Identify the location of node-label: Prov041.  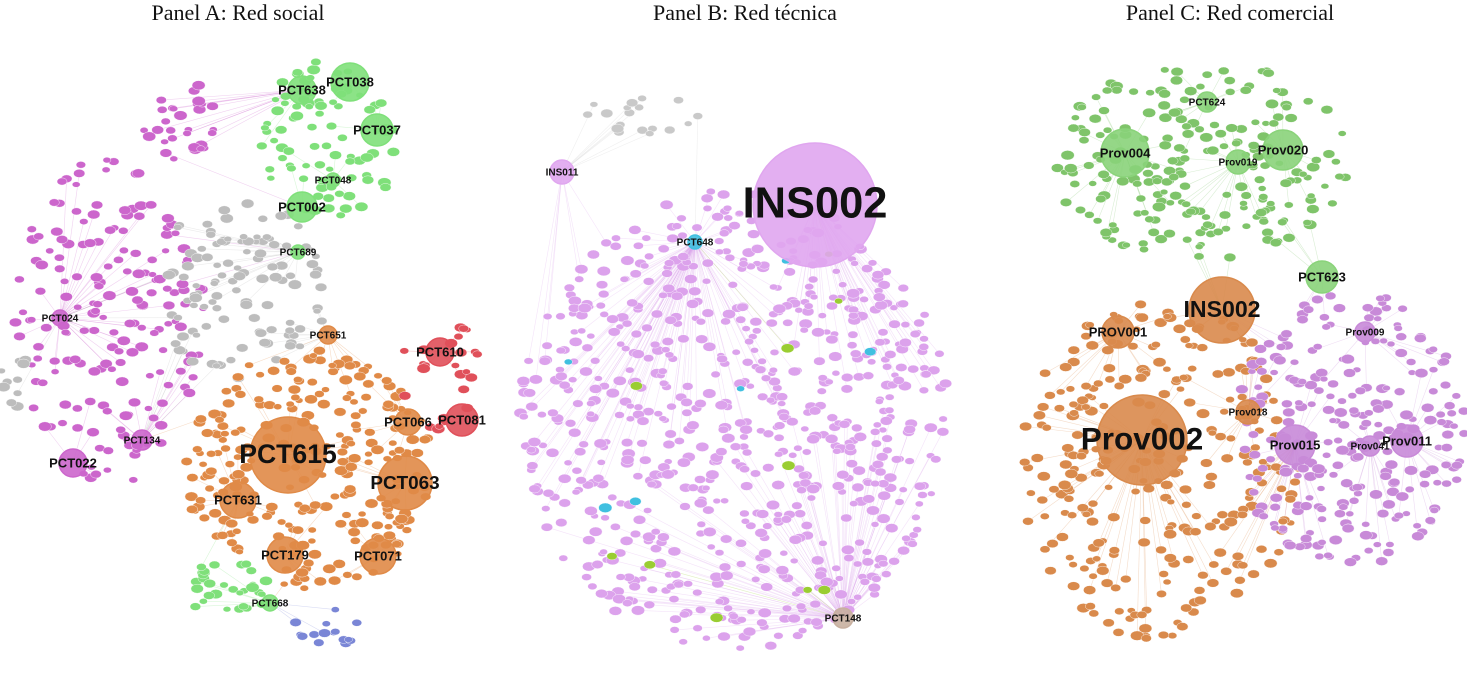
(1370, 447).